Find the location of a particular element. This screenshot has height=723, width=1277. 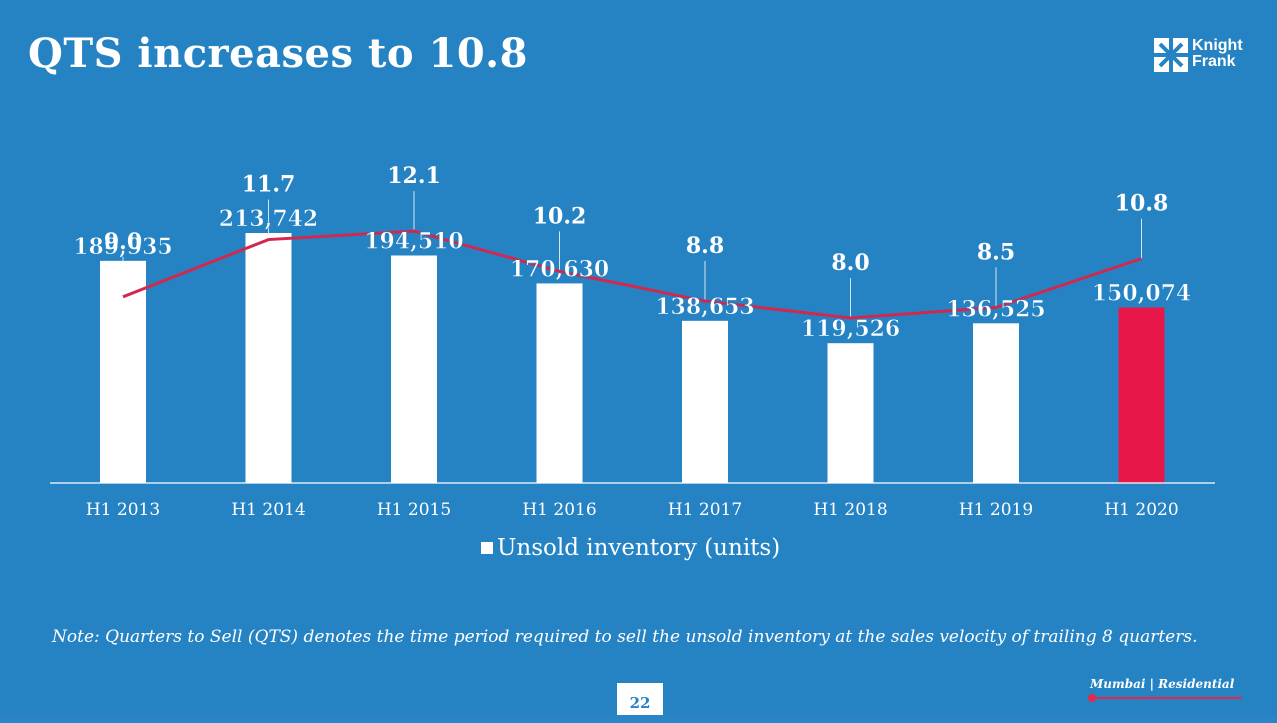

bar-value-label: 150,074 is located at coordinates (1142, 293).